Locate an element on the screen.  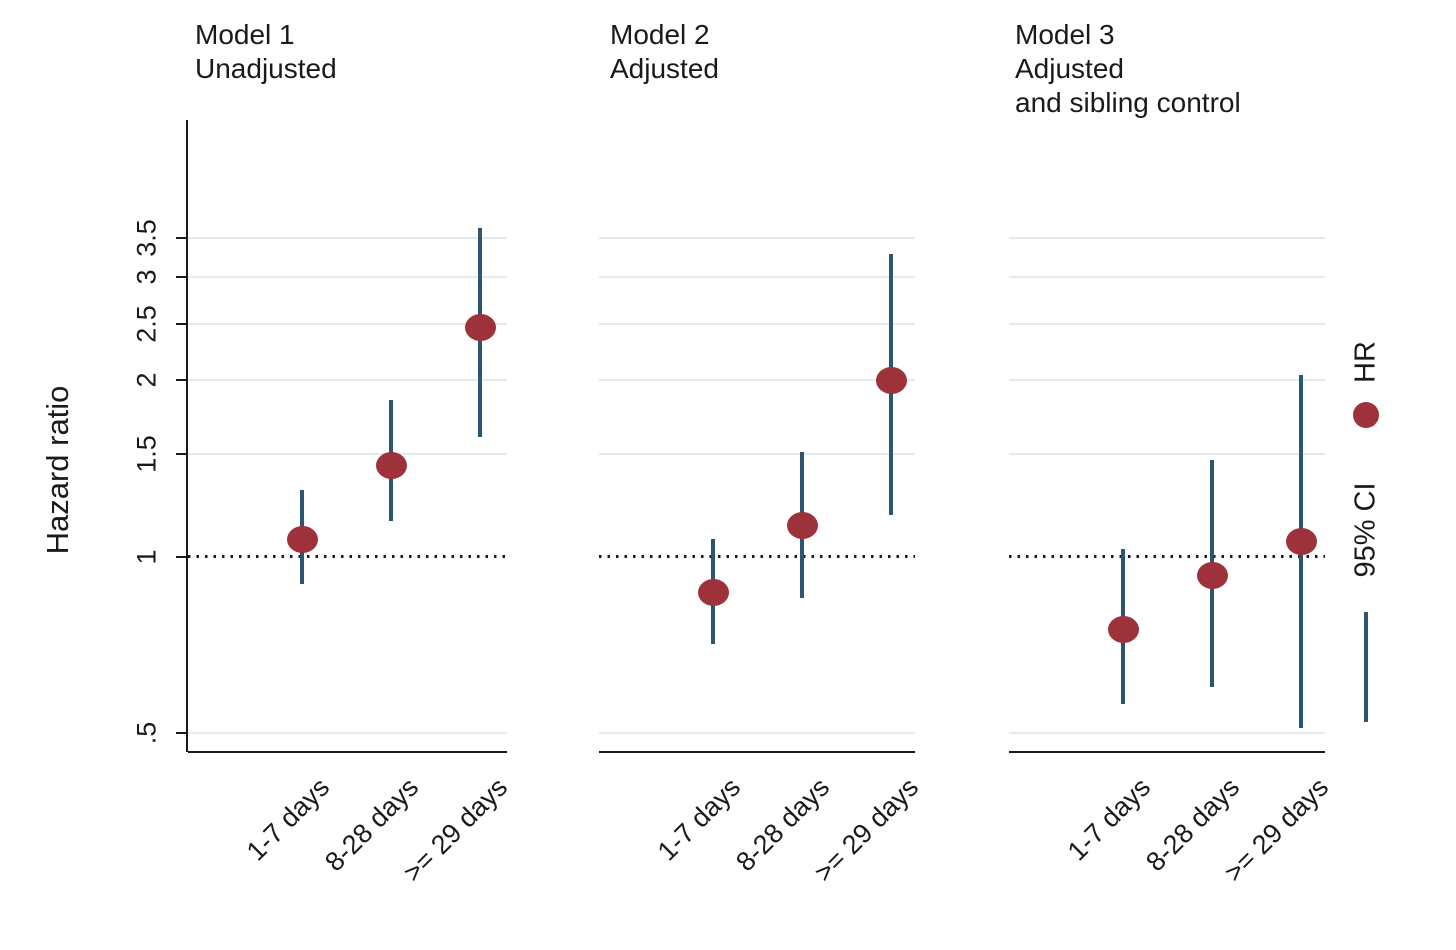
panel-3-title-line-3: and sibling control is located at coordinates (1128, 102).